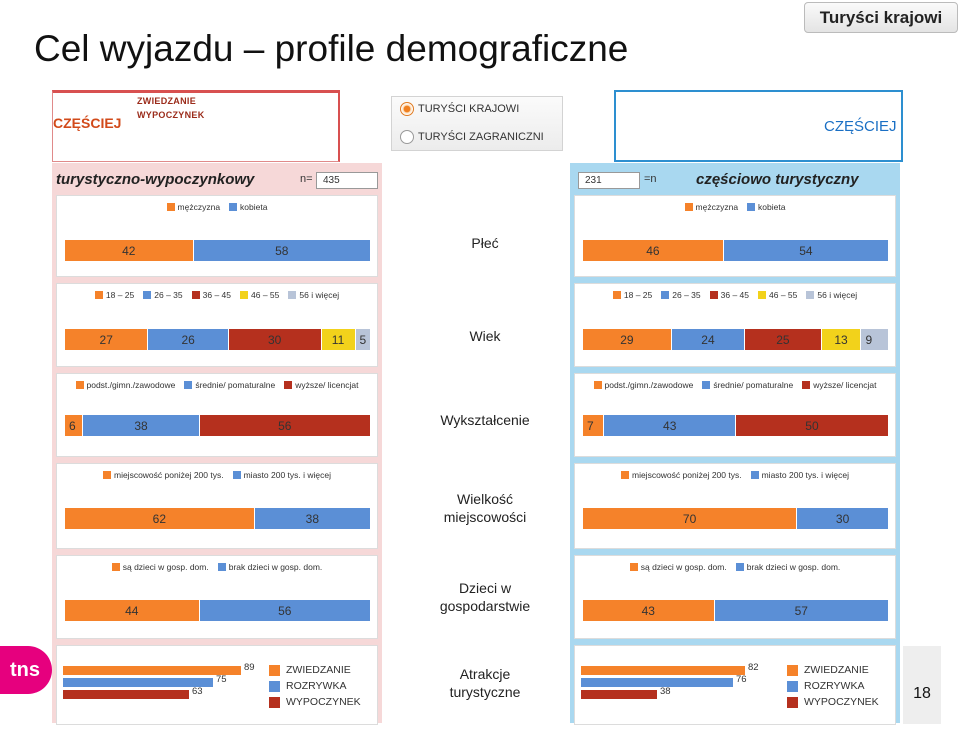 The height and width of the screenshot is (729, 960). Describe the element at coordinates (670, 425) in the screenshot. I see `bar-segment: 43` at that location.